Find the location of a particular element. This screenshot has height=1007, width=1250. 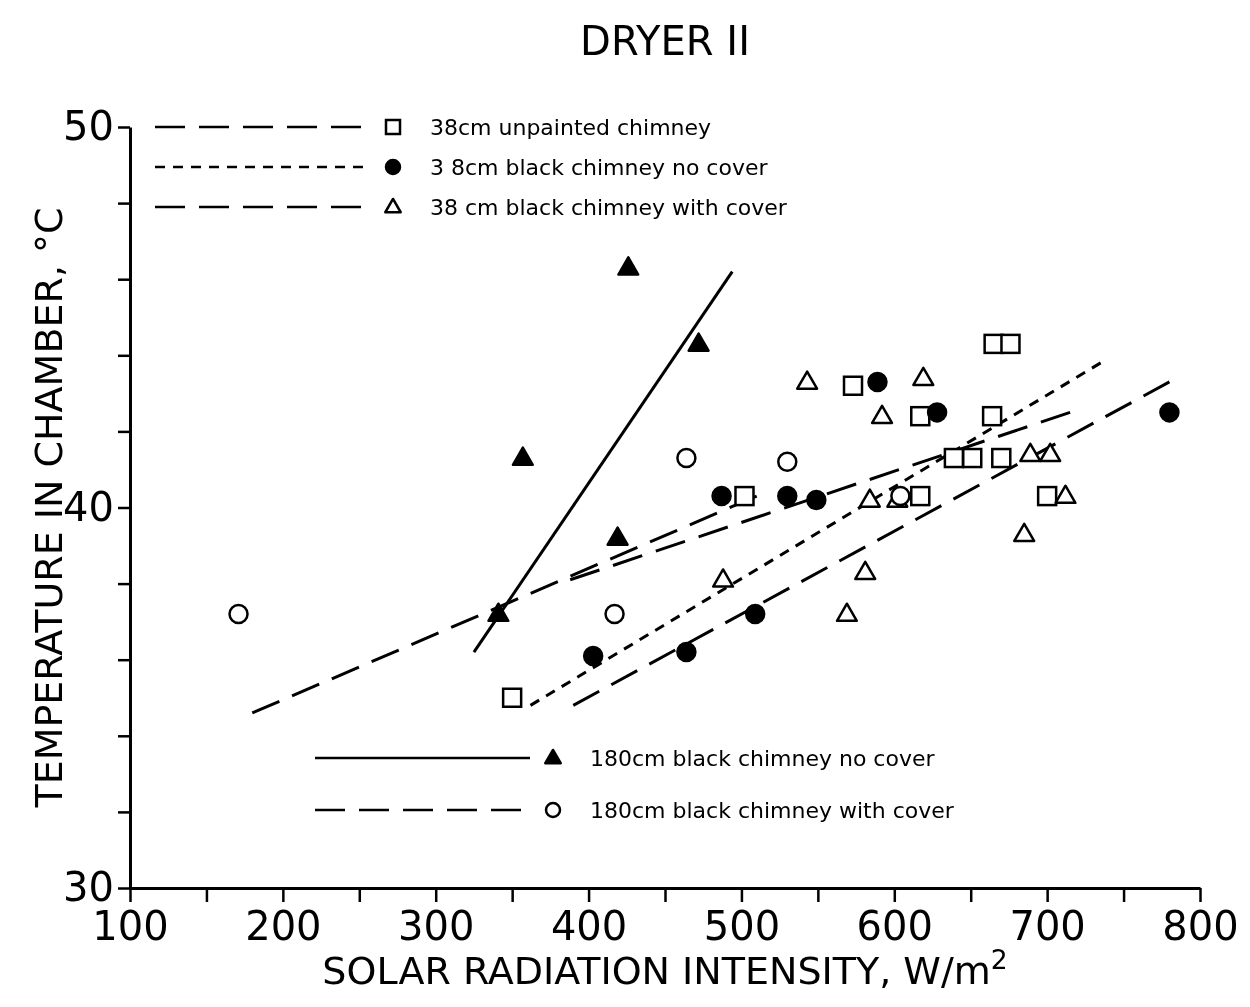

chart-title: DRYER II is located at coordinates (665, 41).